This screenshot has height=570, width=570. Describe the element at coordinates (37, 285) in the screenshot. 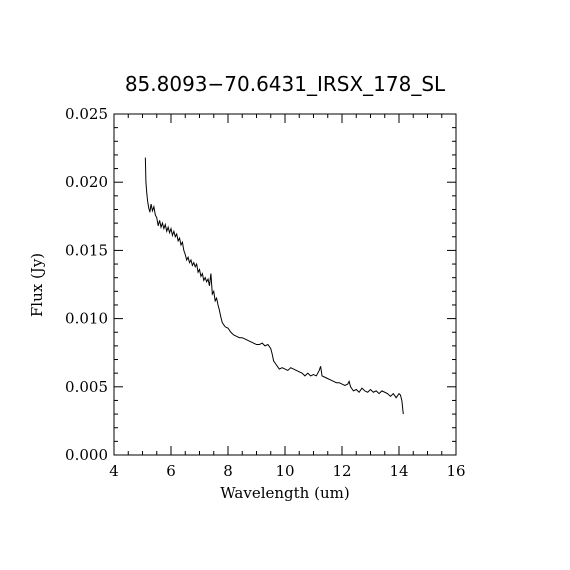

I see `y-axis-label: Flux (Jy)` at that location.